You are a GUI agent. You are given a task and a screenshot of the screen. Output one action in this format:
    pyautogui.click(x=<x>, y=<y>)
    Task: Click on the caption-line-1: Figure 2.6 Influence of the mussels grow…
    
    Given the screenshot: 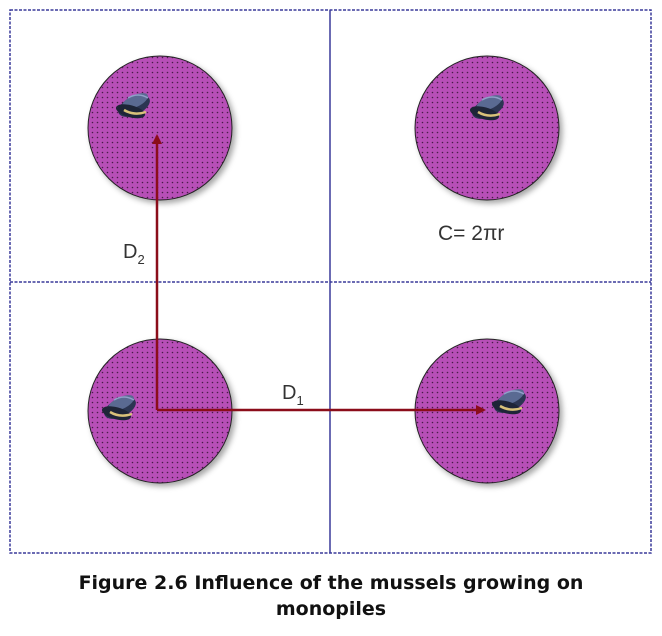 What is the action you would take?
    pyautogui.click(x=331, y=583)
    